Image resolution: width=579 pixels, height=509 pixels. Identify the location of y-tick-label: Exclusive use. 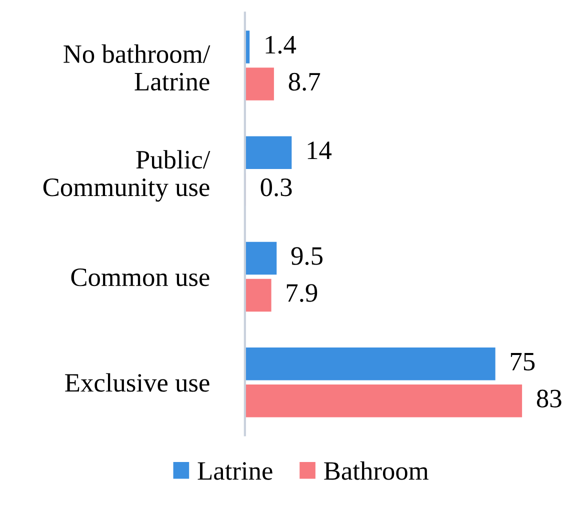
(137, 382).